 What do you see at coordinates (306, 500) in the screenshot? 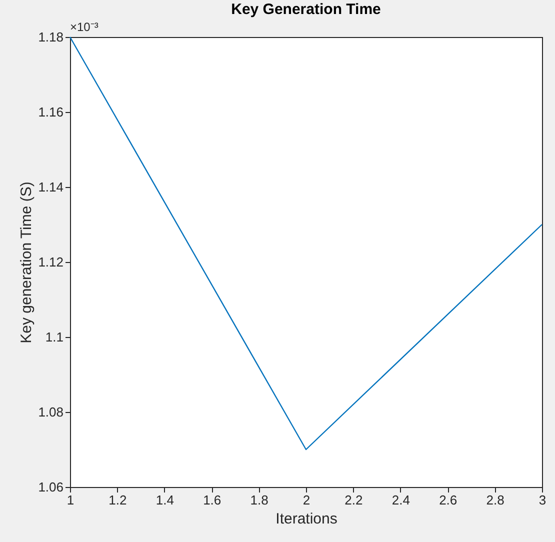
I see `x-tick-label: 2` at bounding box center [306, 500].